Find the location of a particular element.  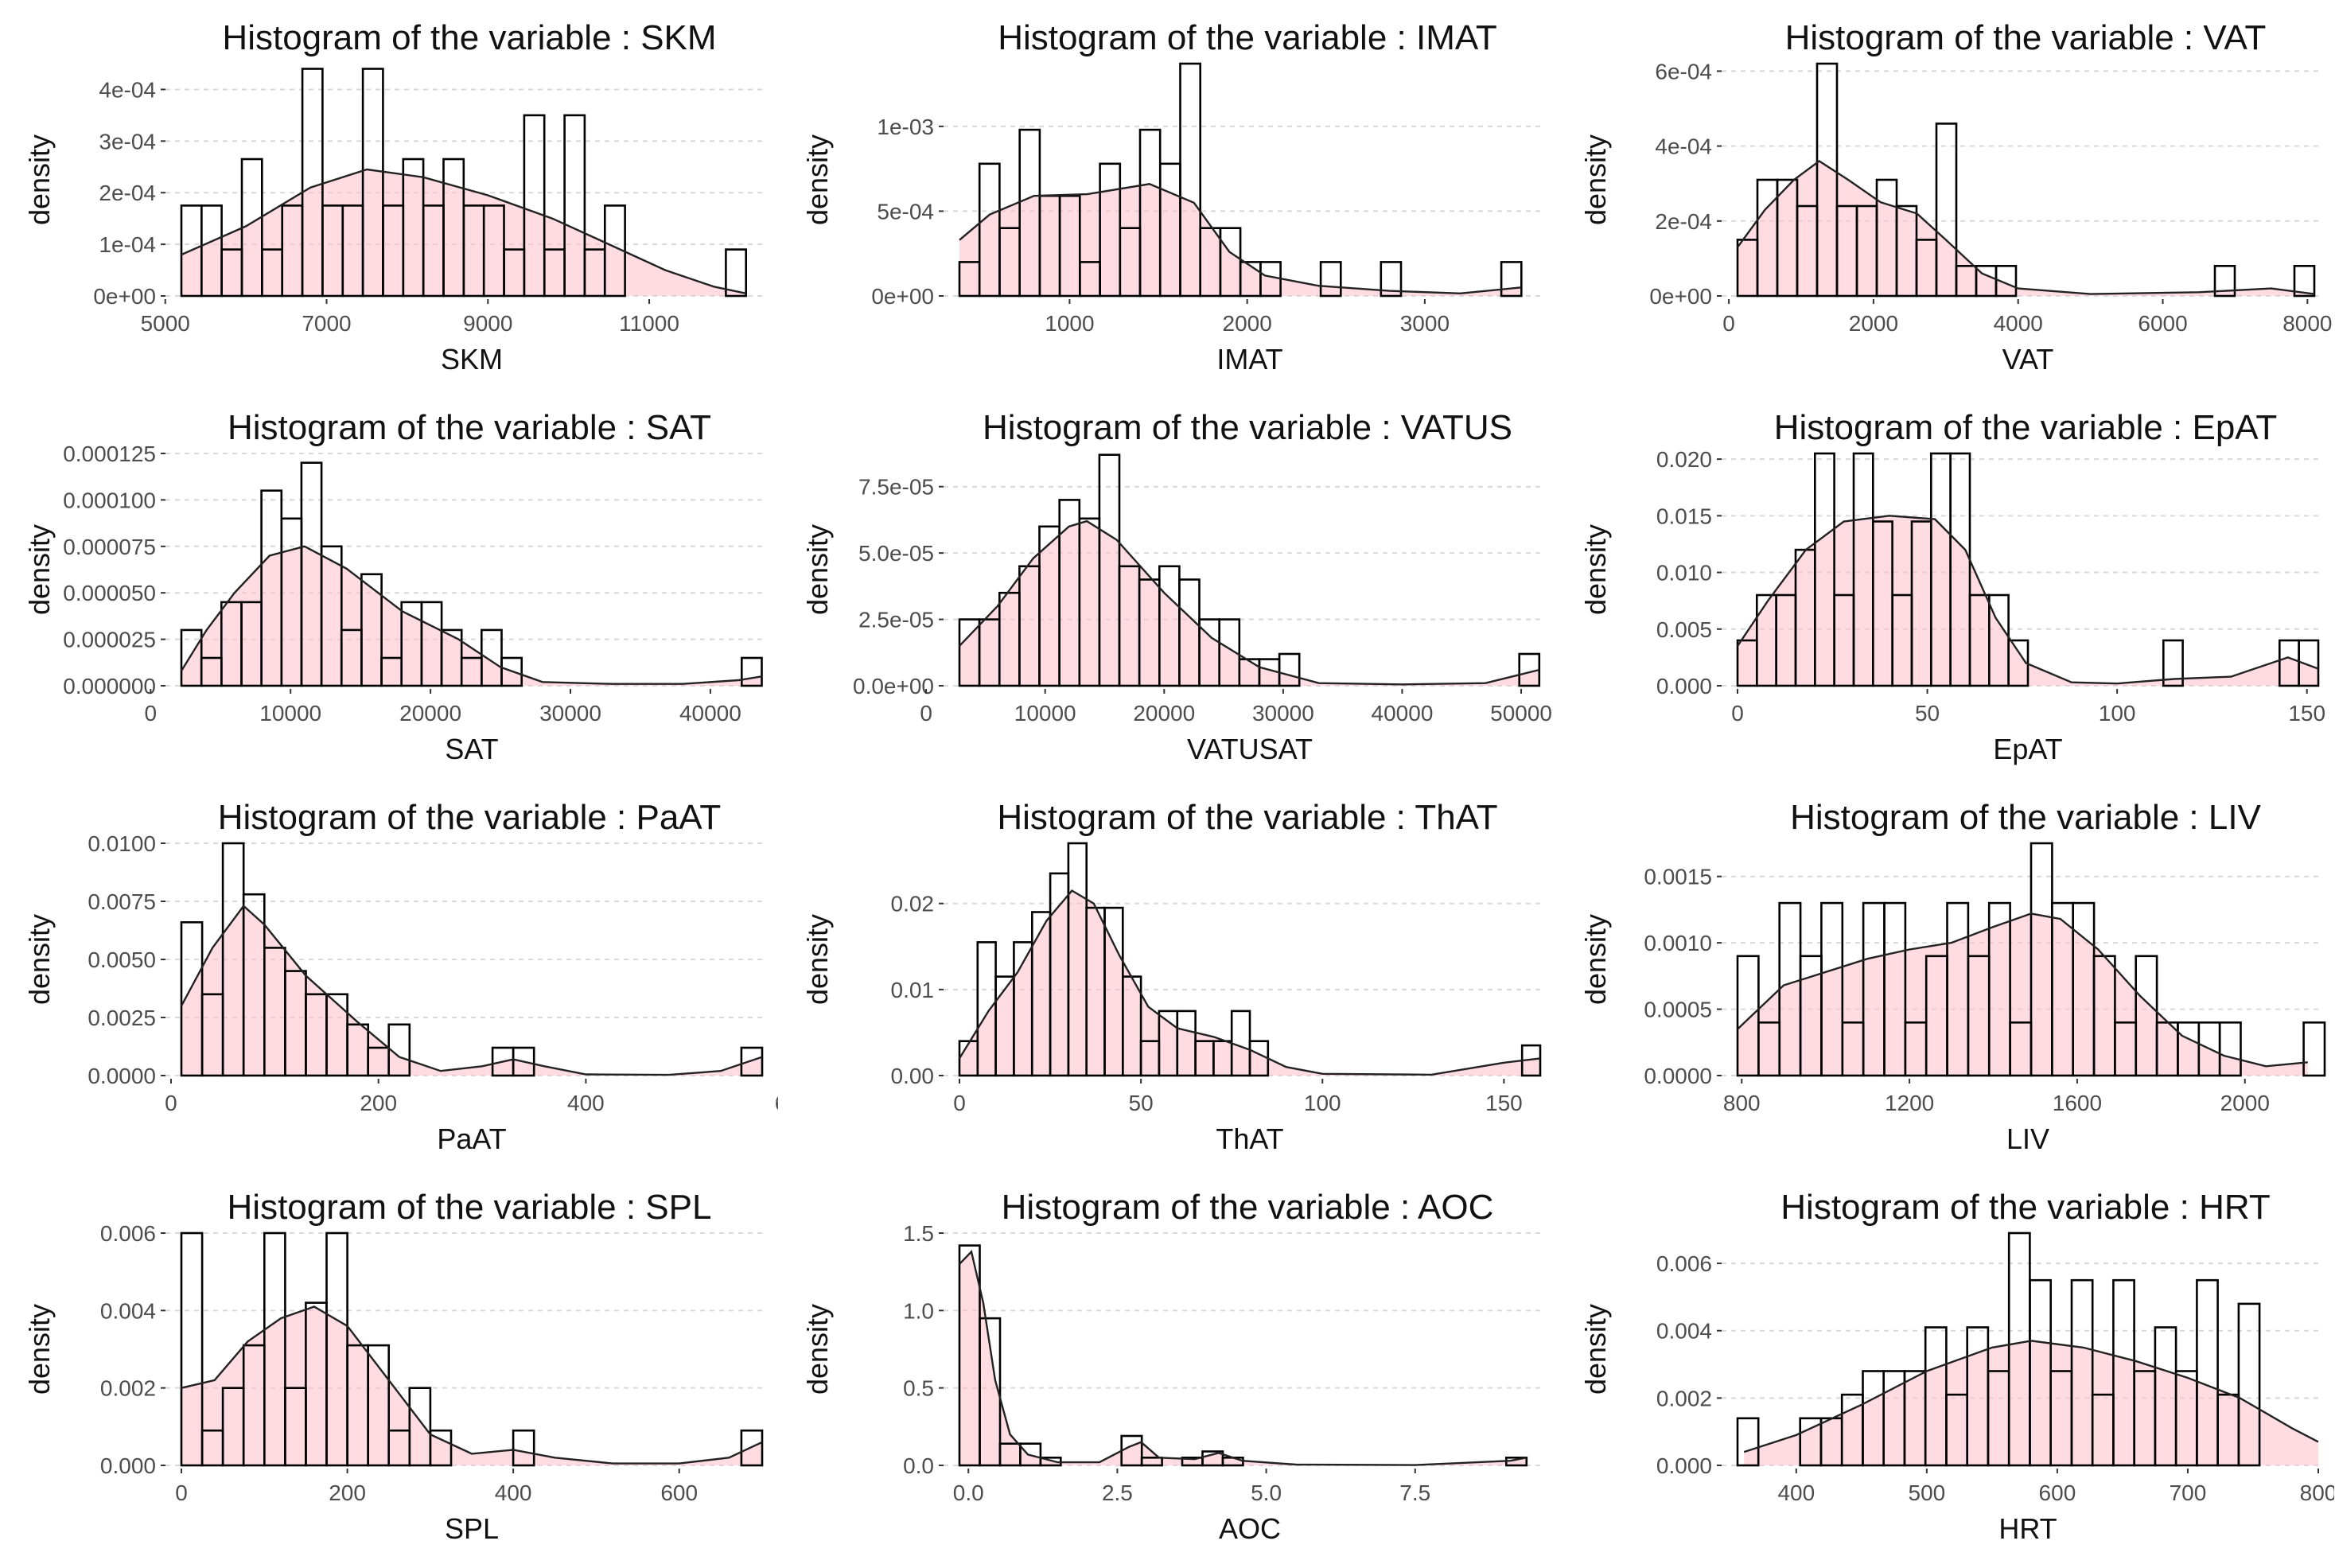

chart-title: Histogram of the variable : IMAT is located at coordinates (1247, 37).